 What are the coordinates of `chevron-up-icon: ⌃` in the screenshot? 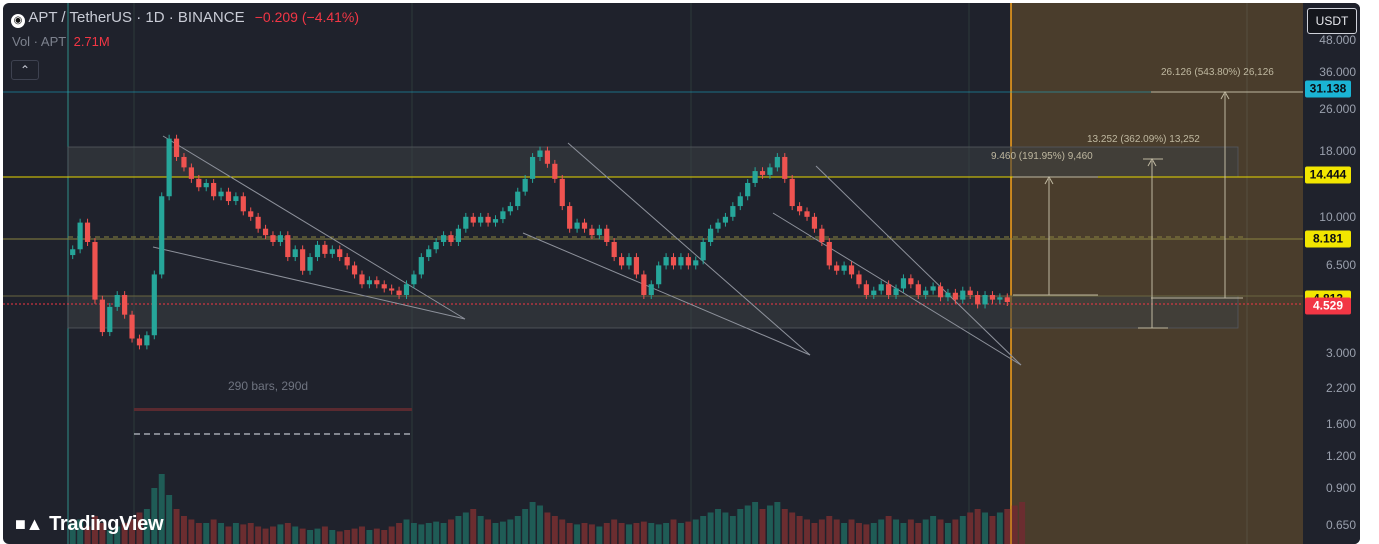 It's located at (25, 70).